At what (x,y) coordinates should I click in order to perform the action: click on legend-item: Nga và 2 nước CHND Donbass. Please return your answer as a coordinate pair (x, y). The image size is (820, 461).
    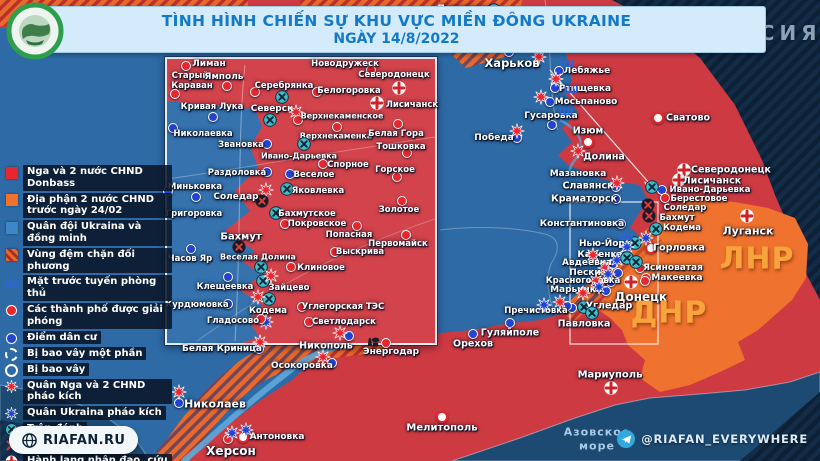
    Looking at the image, I should click on (88, 178).